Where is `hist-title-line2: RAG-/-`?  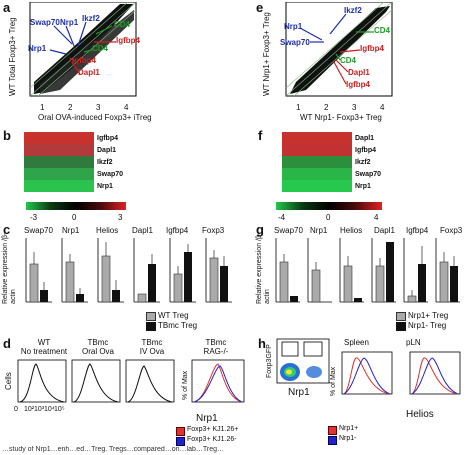
hist-title-line2: RAG-/- is located at coordinates (216, 351).